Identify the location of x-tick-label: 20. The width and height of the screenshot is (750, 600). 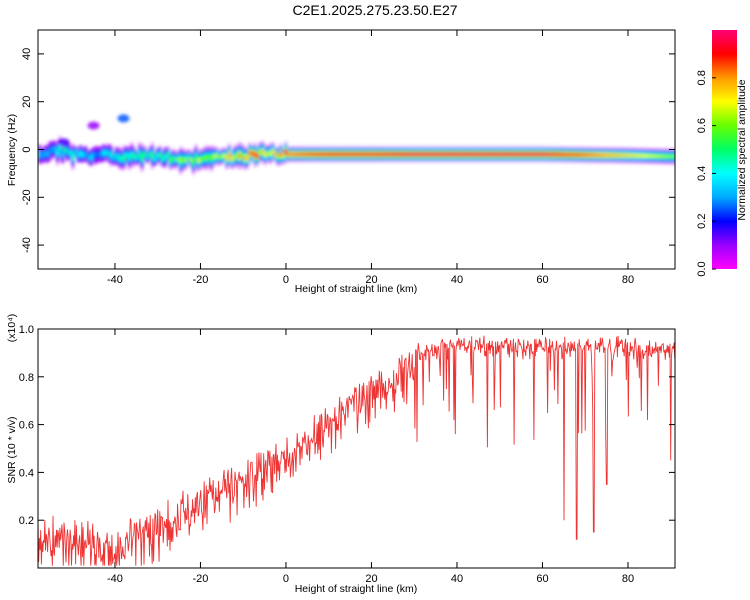
(371, 579).